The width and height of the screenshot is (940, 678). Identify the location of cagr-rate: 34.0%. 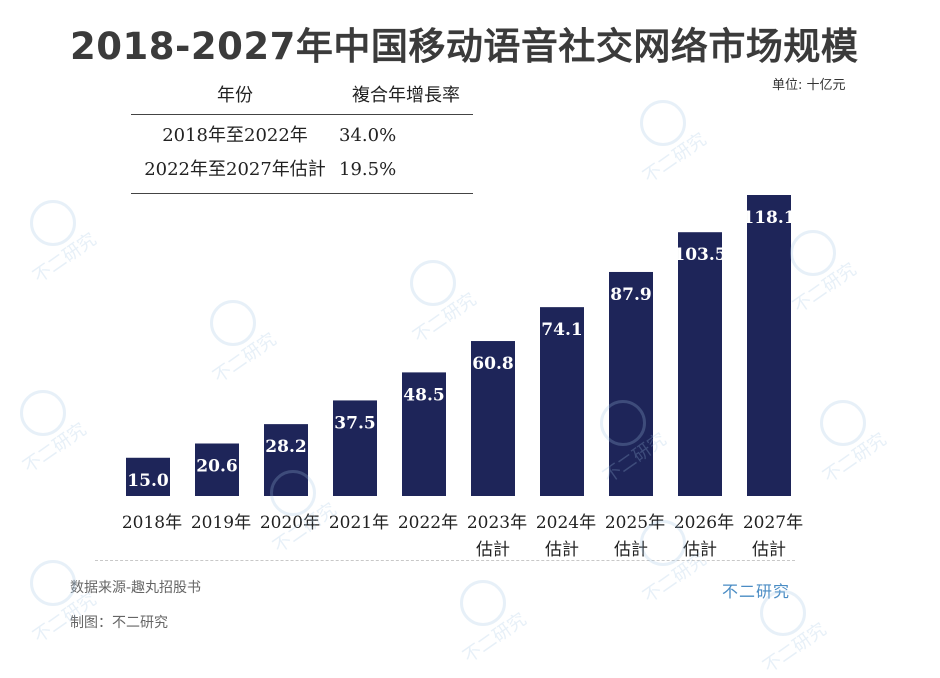
(368, 135).